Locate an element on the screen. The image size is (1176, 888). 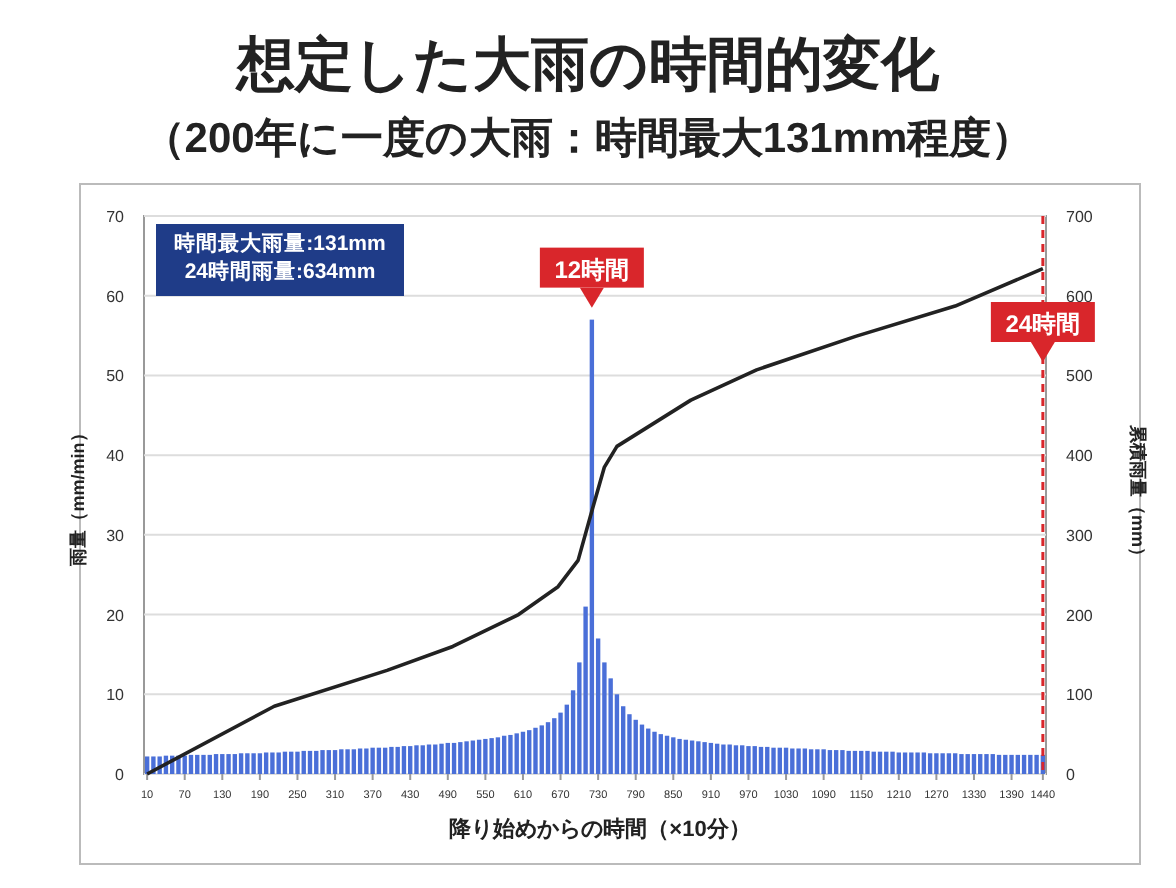
callout: 12時間 is located at coordinates (591, 277).